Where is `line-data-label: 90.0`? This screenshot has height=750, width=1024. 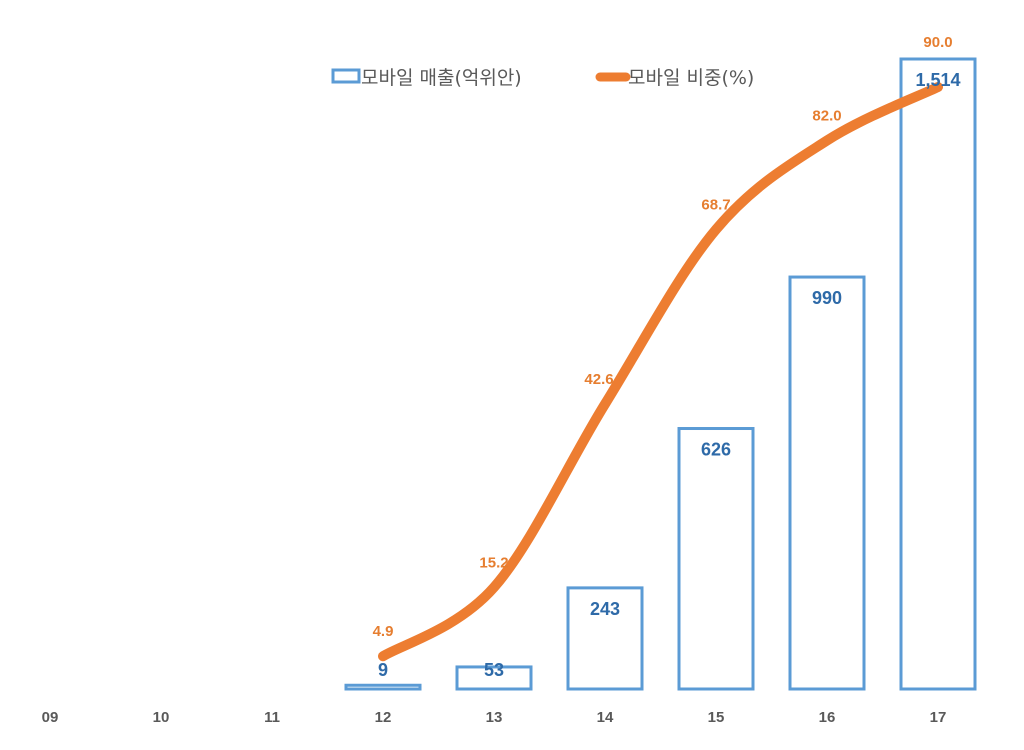 line-data-label: 90.0 is located at coordinates (937, 42).